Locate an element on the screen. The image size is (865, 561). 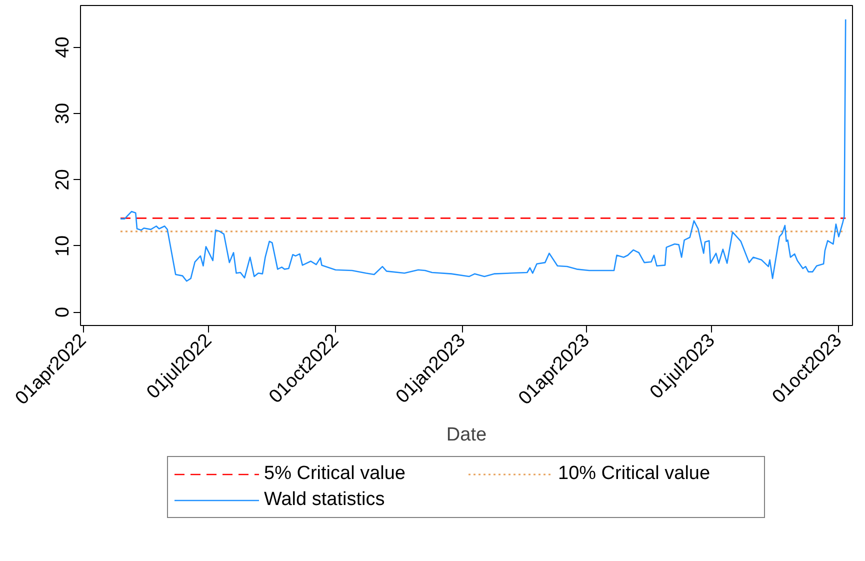
y-tick-label: 20 is located at coordinates (63, 179).